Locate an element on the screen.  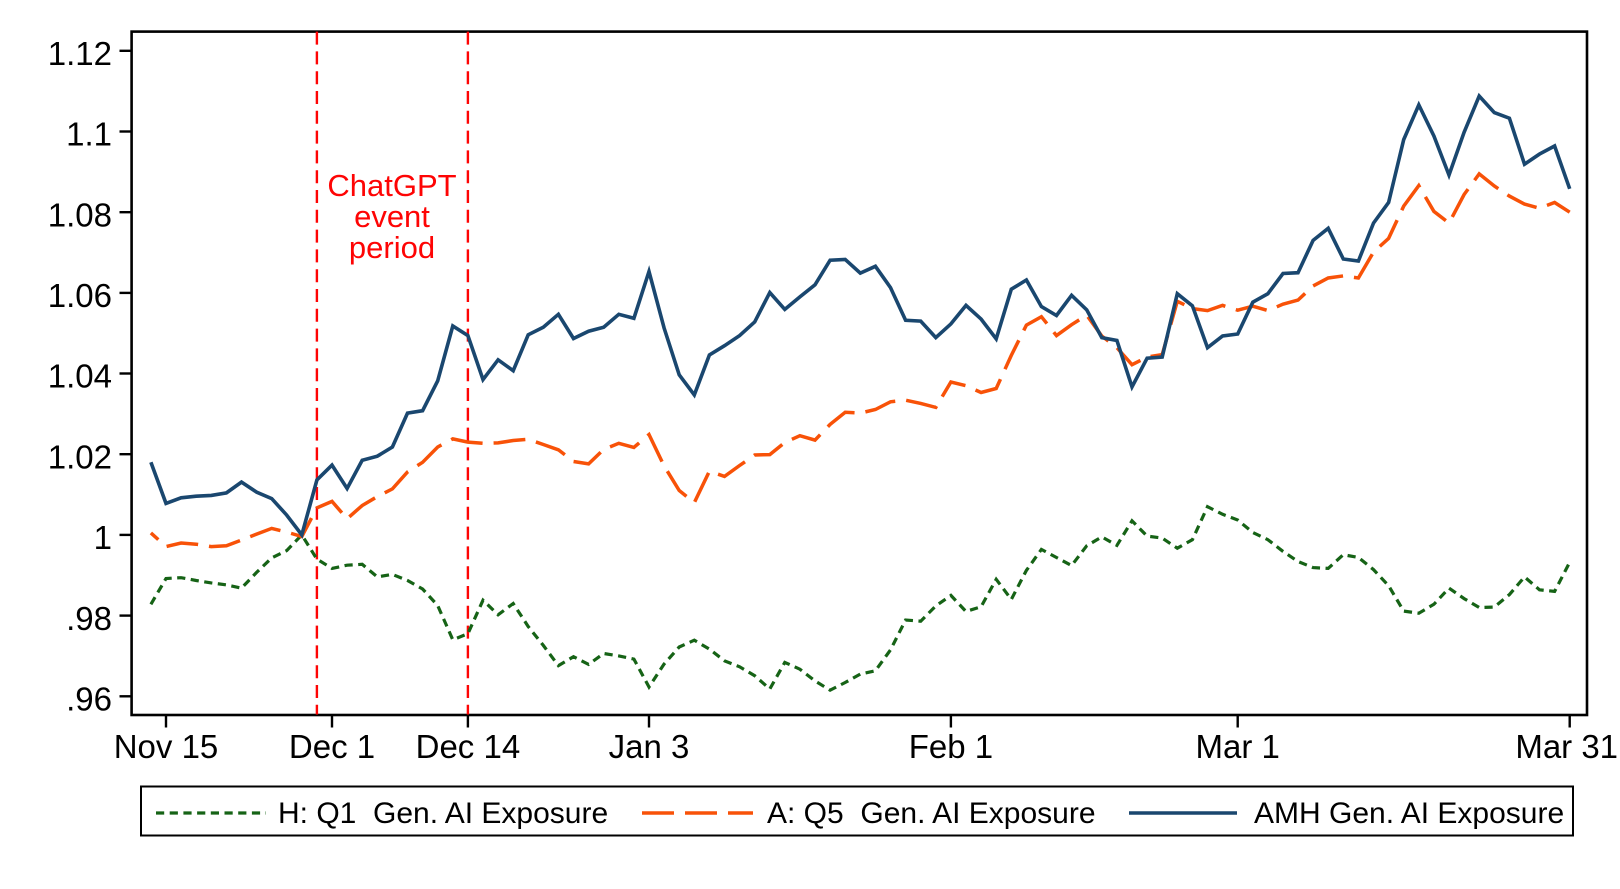
svg-text: H: Q1 Gen. AI Exposure is located at coordinates (443, 813).